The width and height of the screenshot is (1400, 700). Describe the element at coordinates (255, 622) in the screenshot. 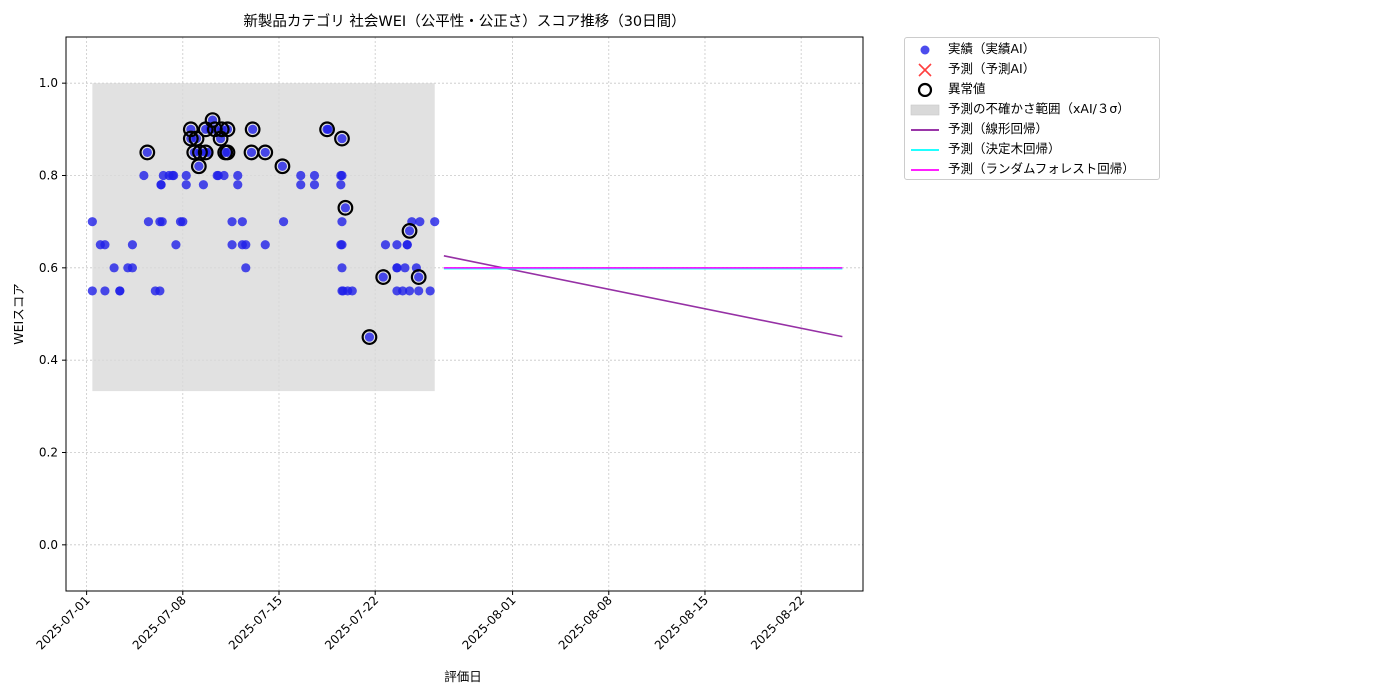

I see `x-tick-label: 2025-07-15` at that location.